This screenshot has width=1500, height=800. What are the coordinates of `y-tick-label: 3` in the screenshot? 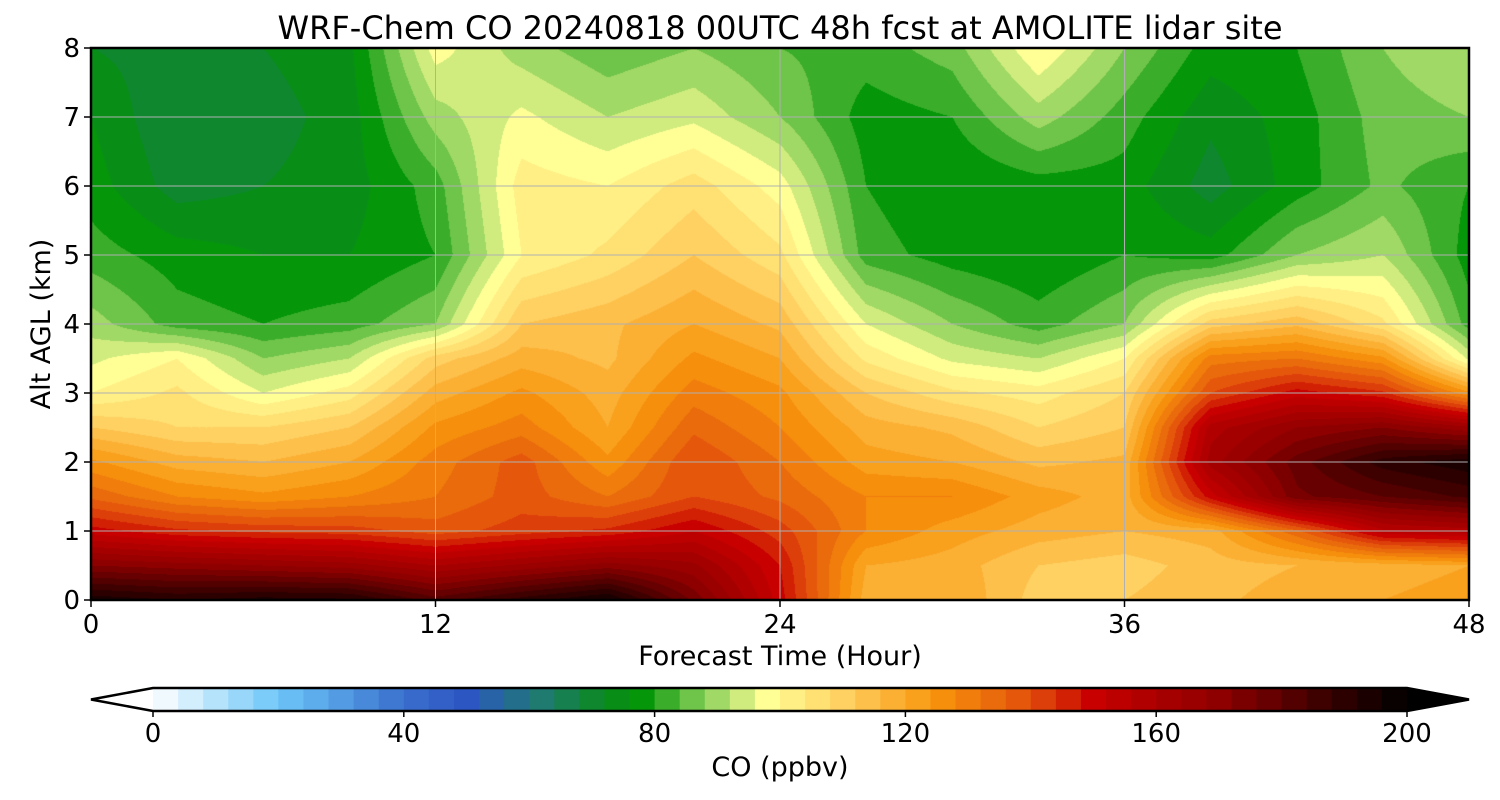 It's located at (71, 394).